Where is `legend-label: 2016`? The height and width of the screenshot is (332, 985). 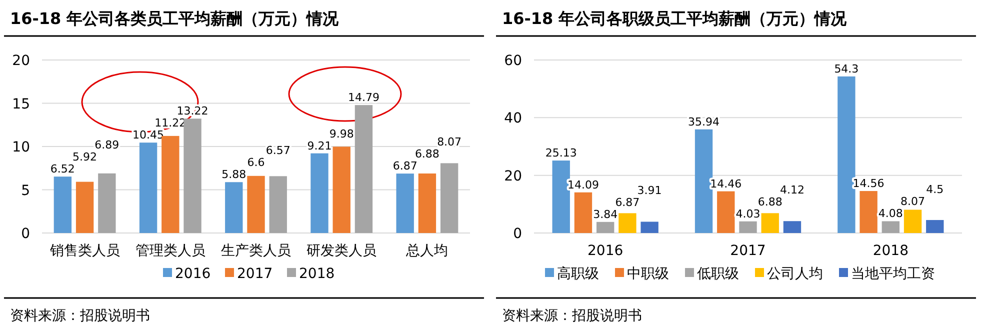 legend-label: 2016 is located at coordinates (193, 274).